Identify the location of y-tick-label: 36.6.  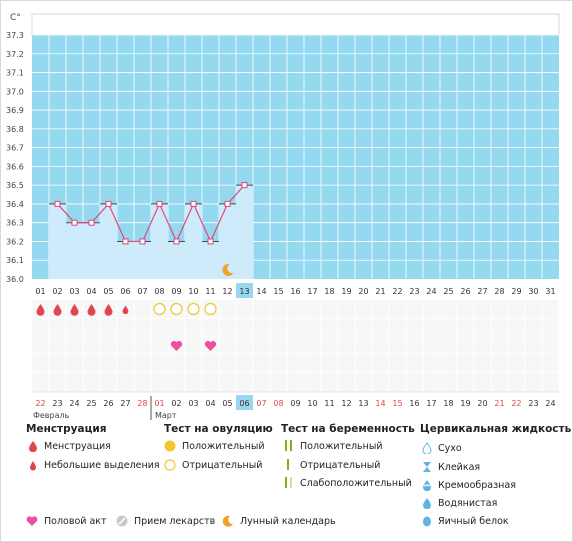
(15, 166).